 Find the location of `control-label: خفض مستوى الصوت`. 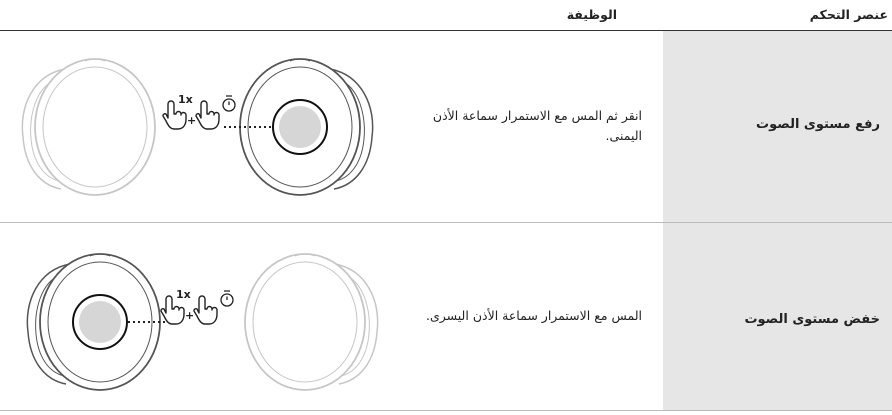

control-label: خفض مستوى الصوت is located at coordinates (812, 319).